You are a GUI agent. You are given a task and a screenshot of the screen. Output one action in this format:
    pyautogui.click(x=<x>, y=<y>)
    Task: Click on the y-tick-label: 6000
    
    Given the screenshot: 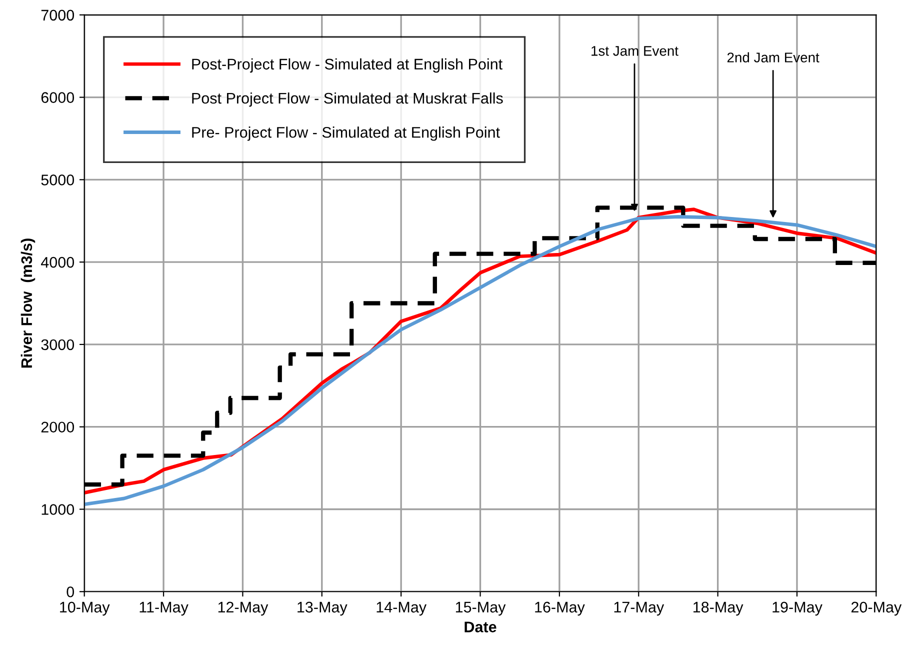 What is the action you would take?
    pyautogui.click(x=57, y=97)
    